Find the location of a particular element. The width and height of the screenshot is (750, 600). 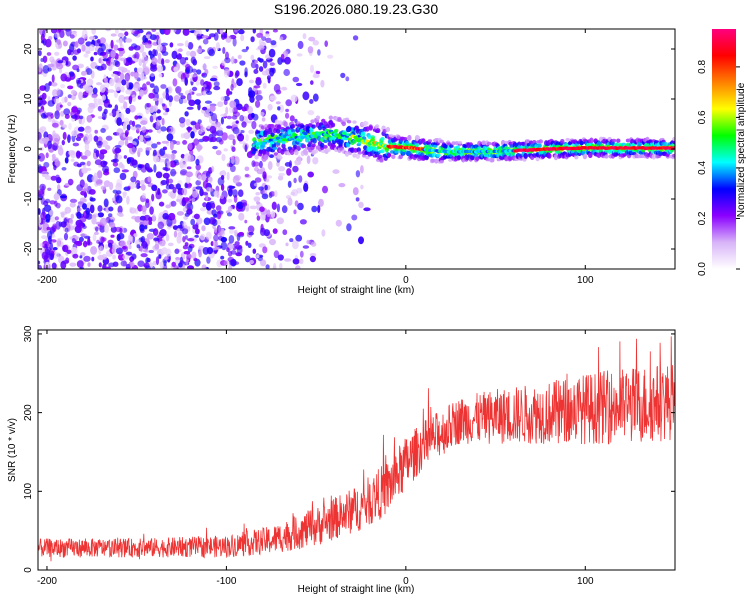

heatmap-peak-cell is located at coordinates (339, 137).